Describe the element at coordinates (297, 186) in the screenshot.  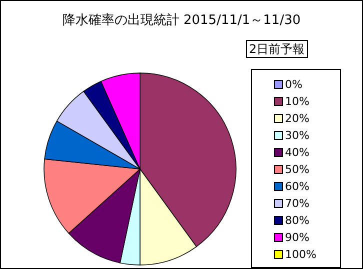
I see `legend-label: 60%` at that location.